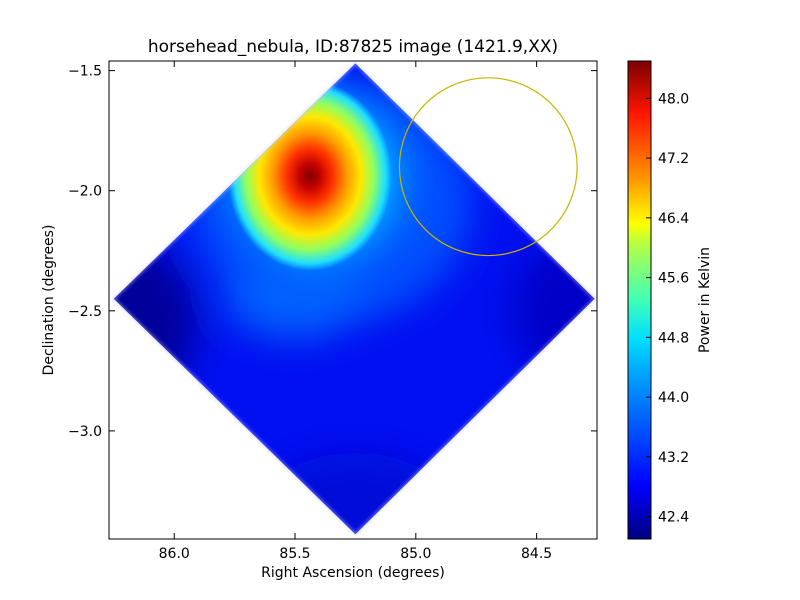  I want to click on y-tick-label: −2.0, so click(85, 192).